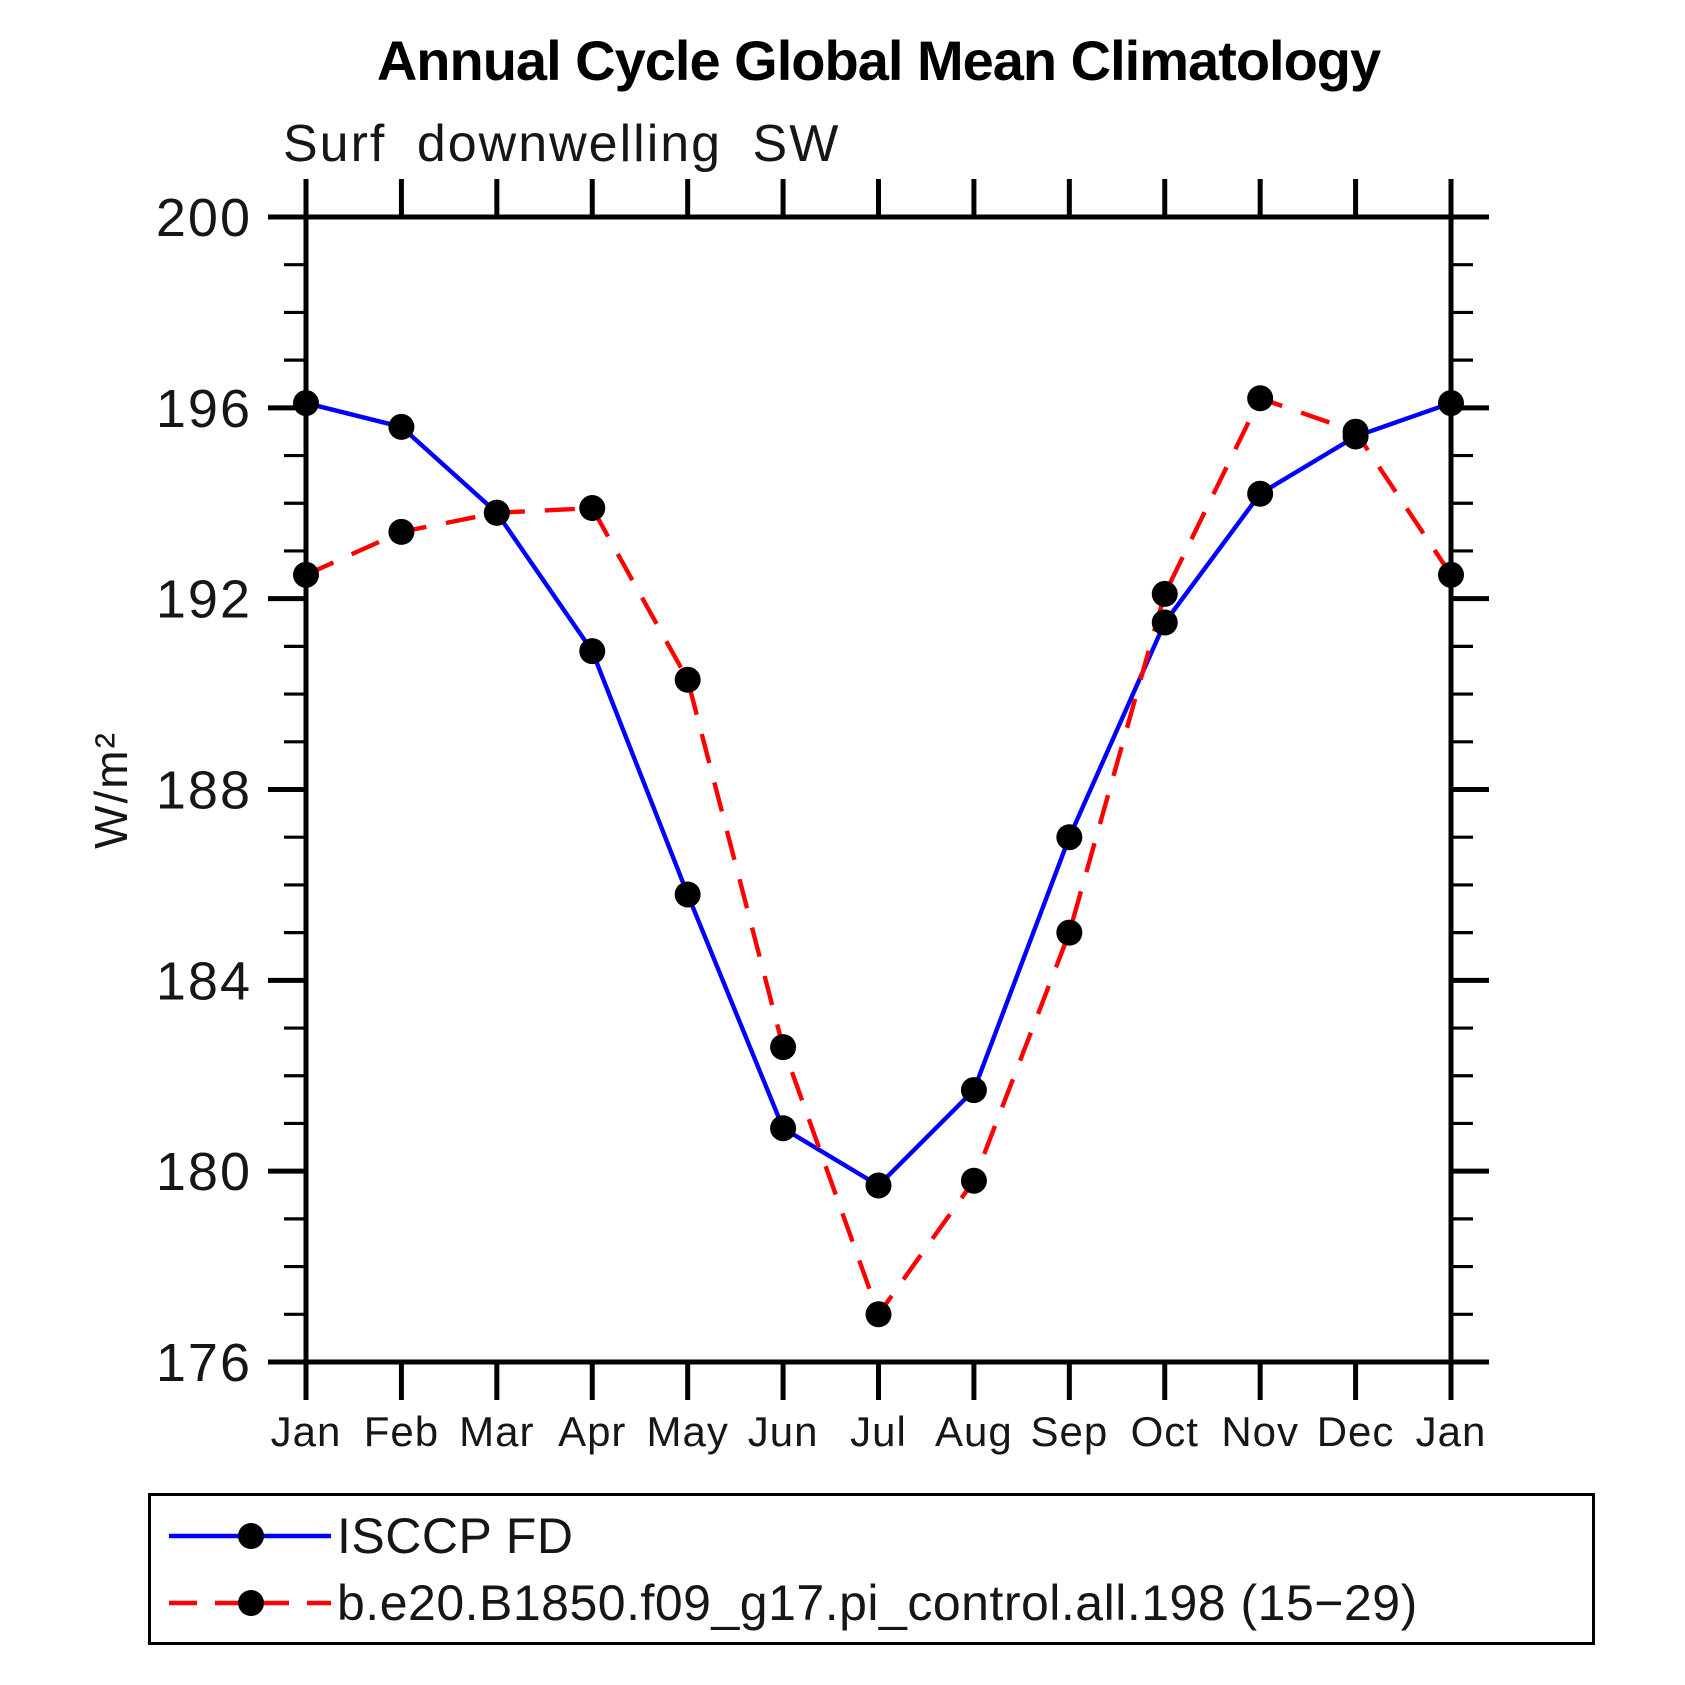 The width and height of the screenshot is (1685, 1685). I want to click on x-axis-month-label: Nov, so click(1260, 1431).